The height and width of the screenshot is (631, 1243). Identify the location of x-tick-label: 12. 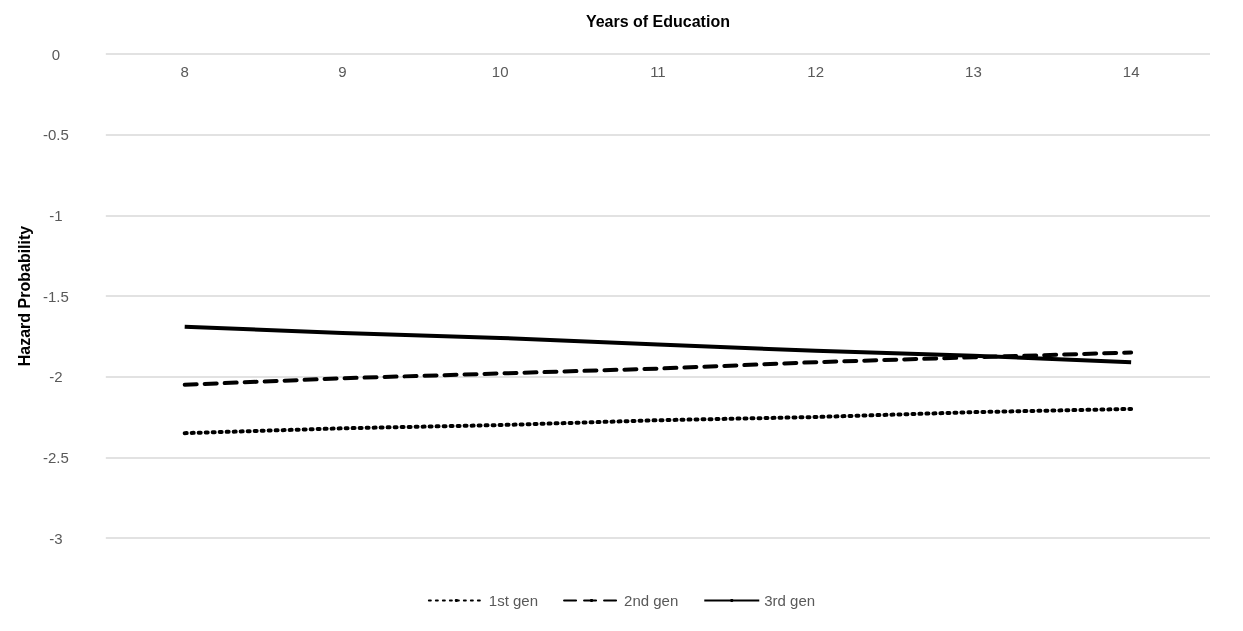
(815, 71).